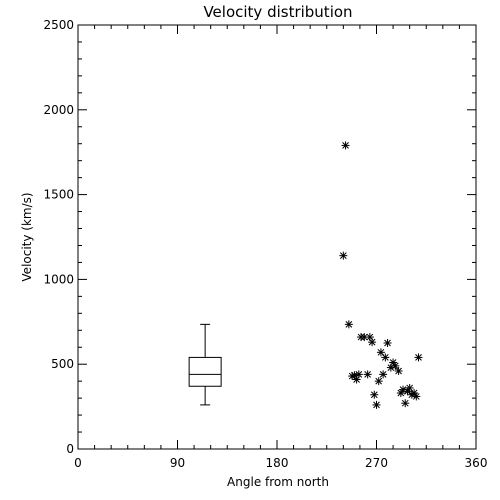  Describe the element at coordinates (381, 275) in the screenshot. I see `scatter-points` at that location.